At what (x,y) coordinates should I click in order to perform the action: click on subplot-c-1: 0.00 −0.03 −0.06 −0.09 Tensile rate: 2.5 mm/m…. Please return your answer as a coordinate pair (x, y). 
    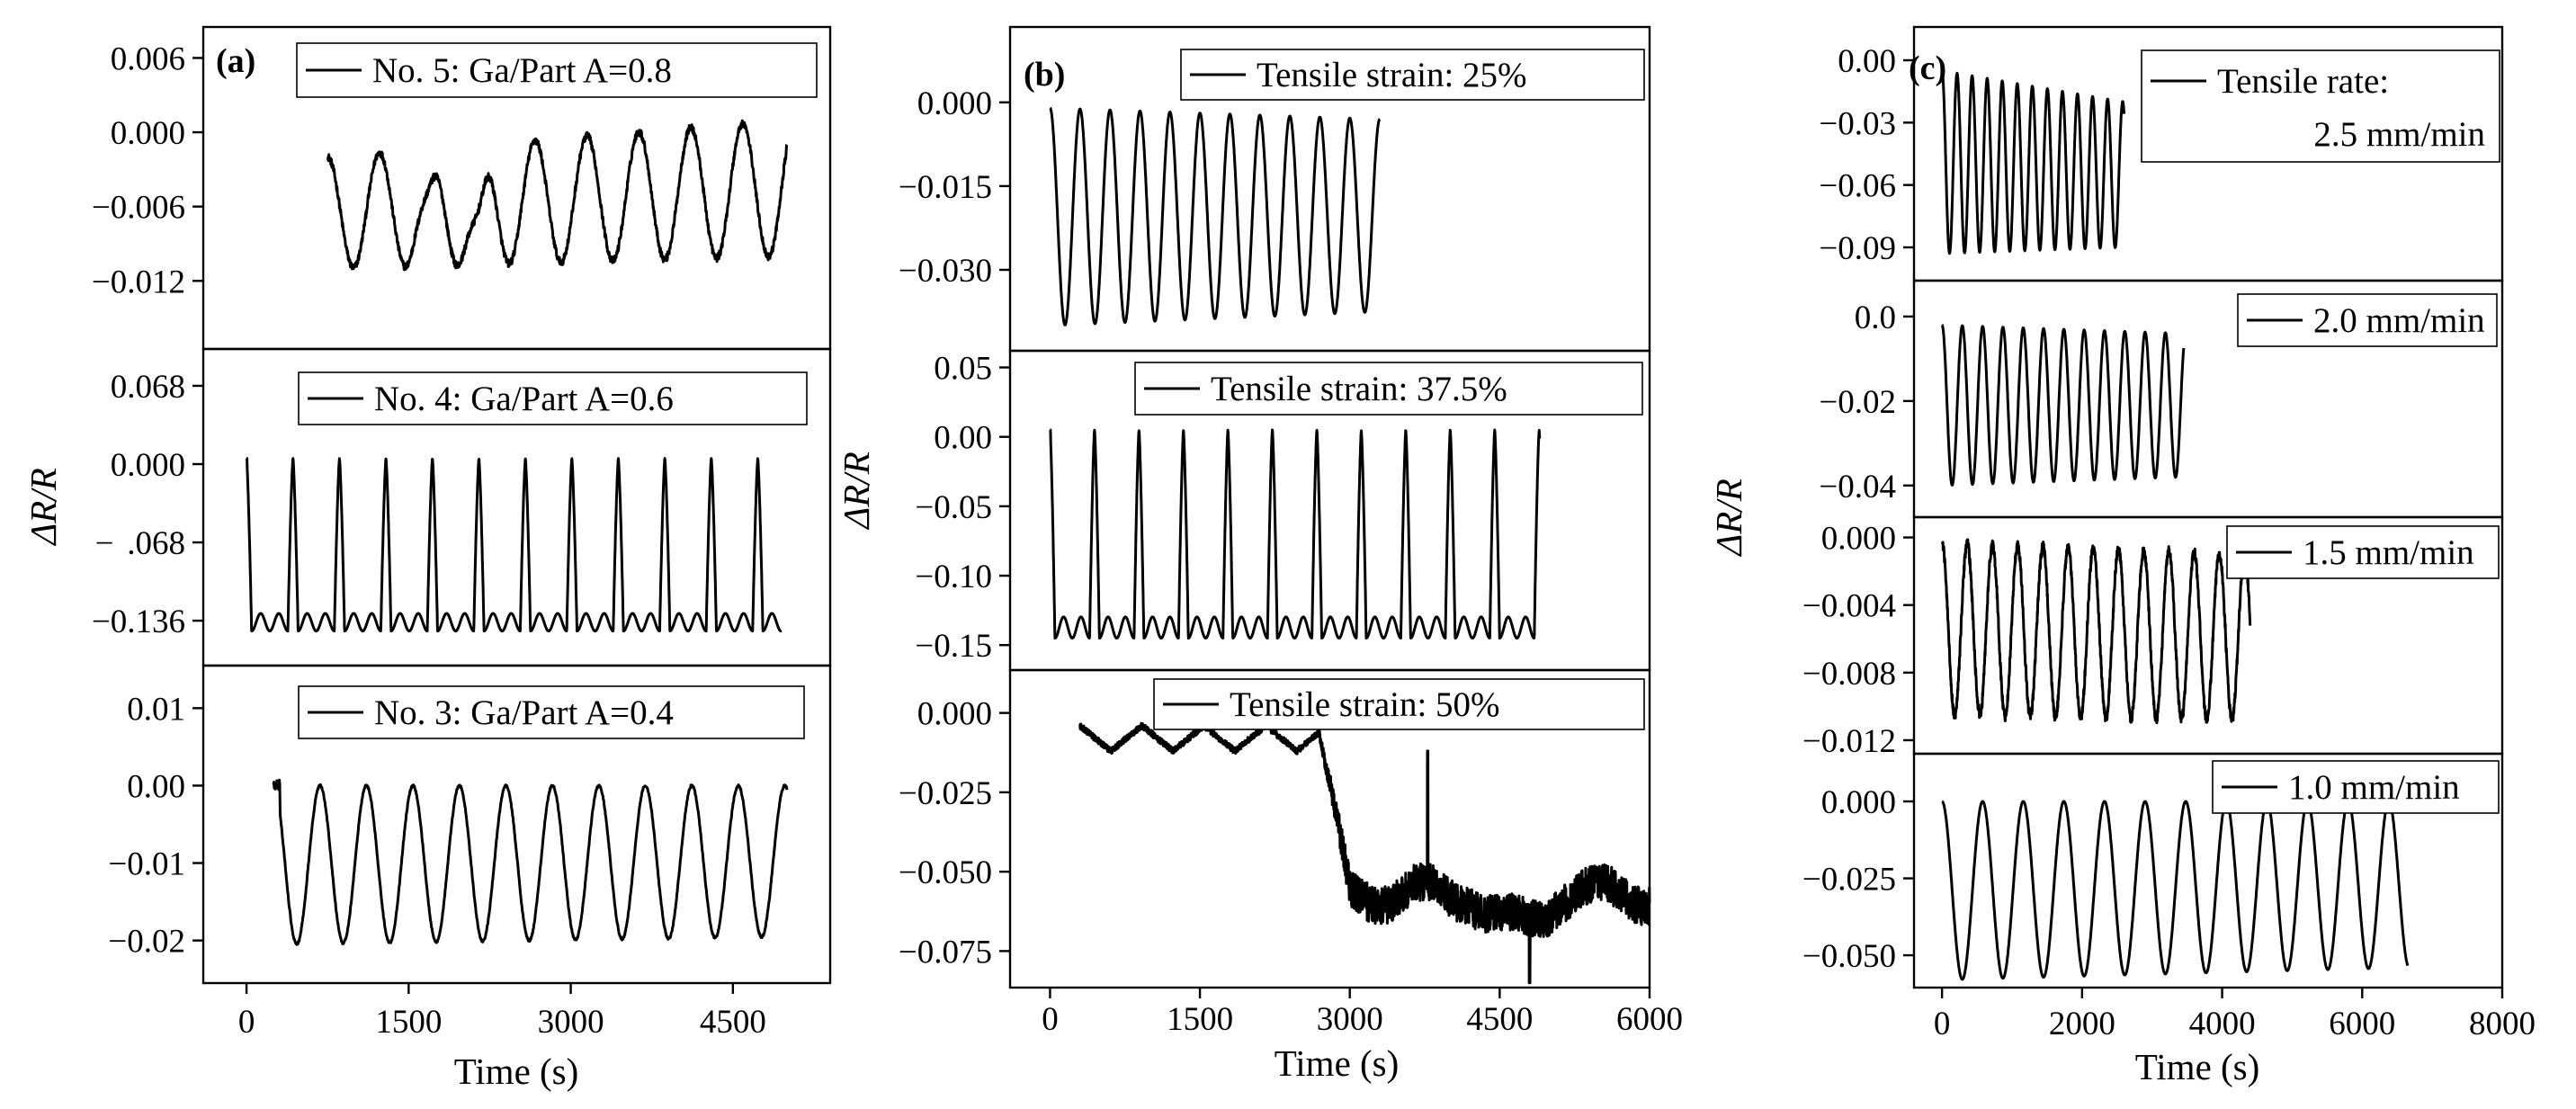
    Looking at the image, I should click on (2161, 153).